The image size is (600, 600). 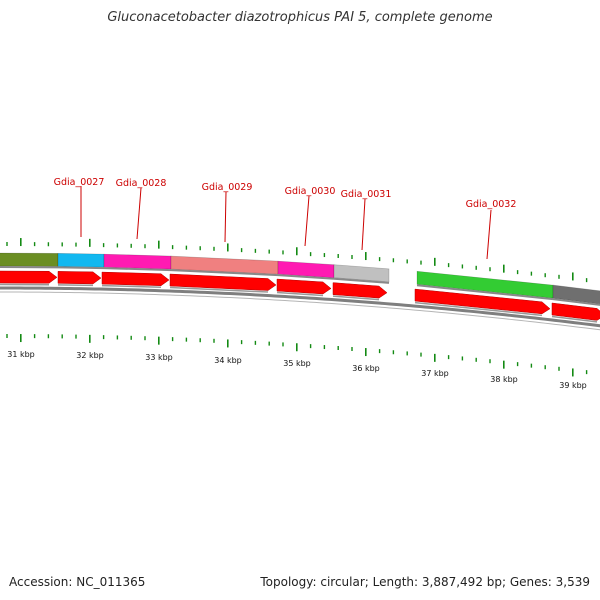 I want to click on kbp-label: 36 kbp, so click(x=366, y=368).